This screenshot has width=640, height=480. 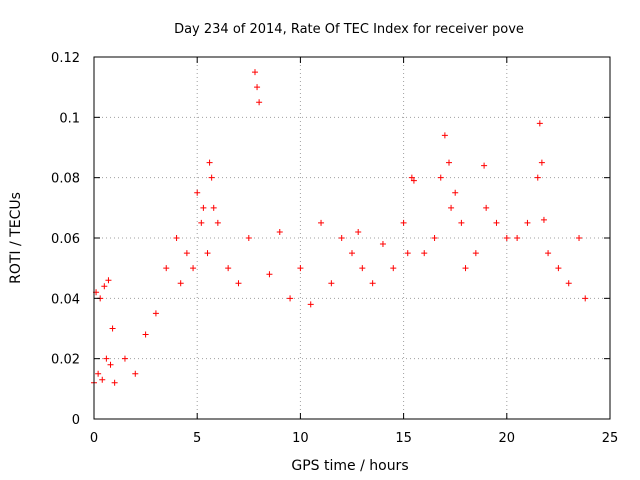 What do you see at coordinates (65, 239) in the screenshot?
I see `y-tick-label: 0.06` at bounding box center [65, 239].